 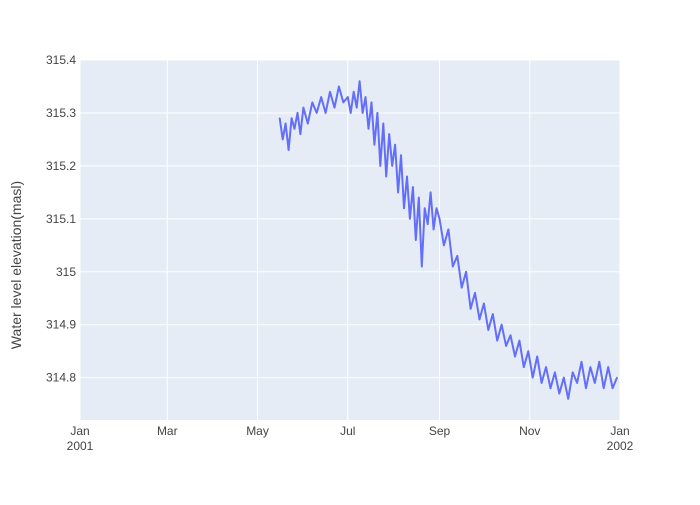 I want to click on y-tick-label: 314.9, so click(x=61, y=325).